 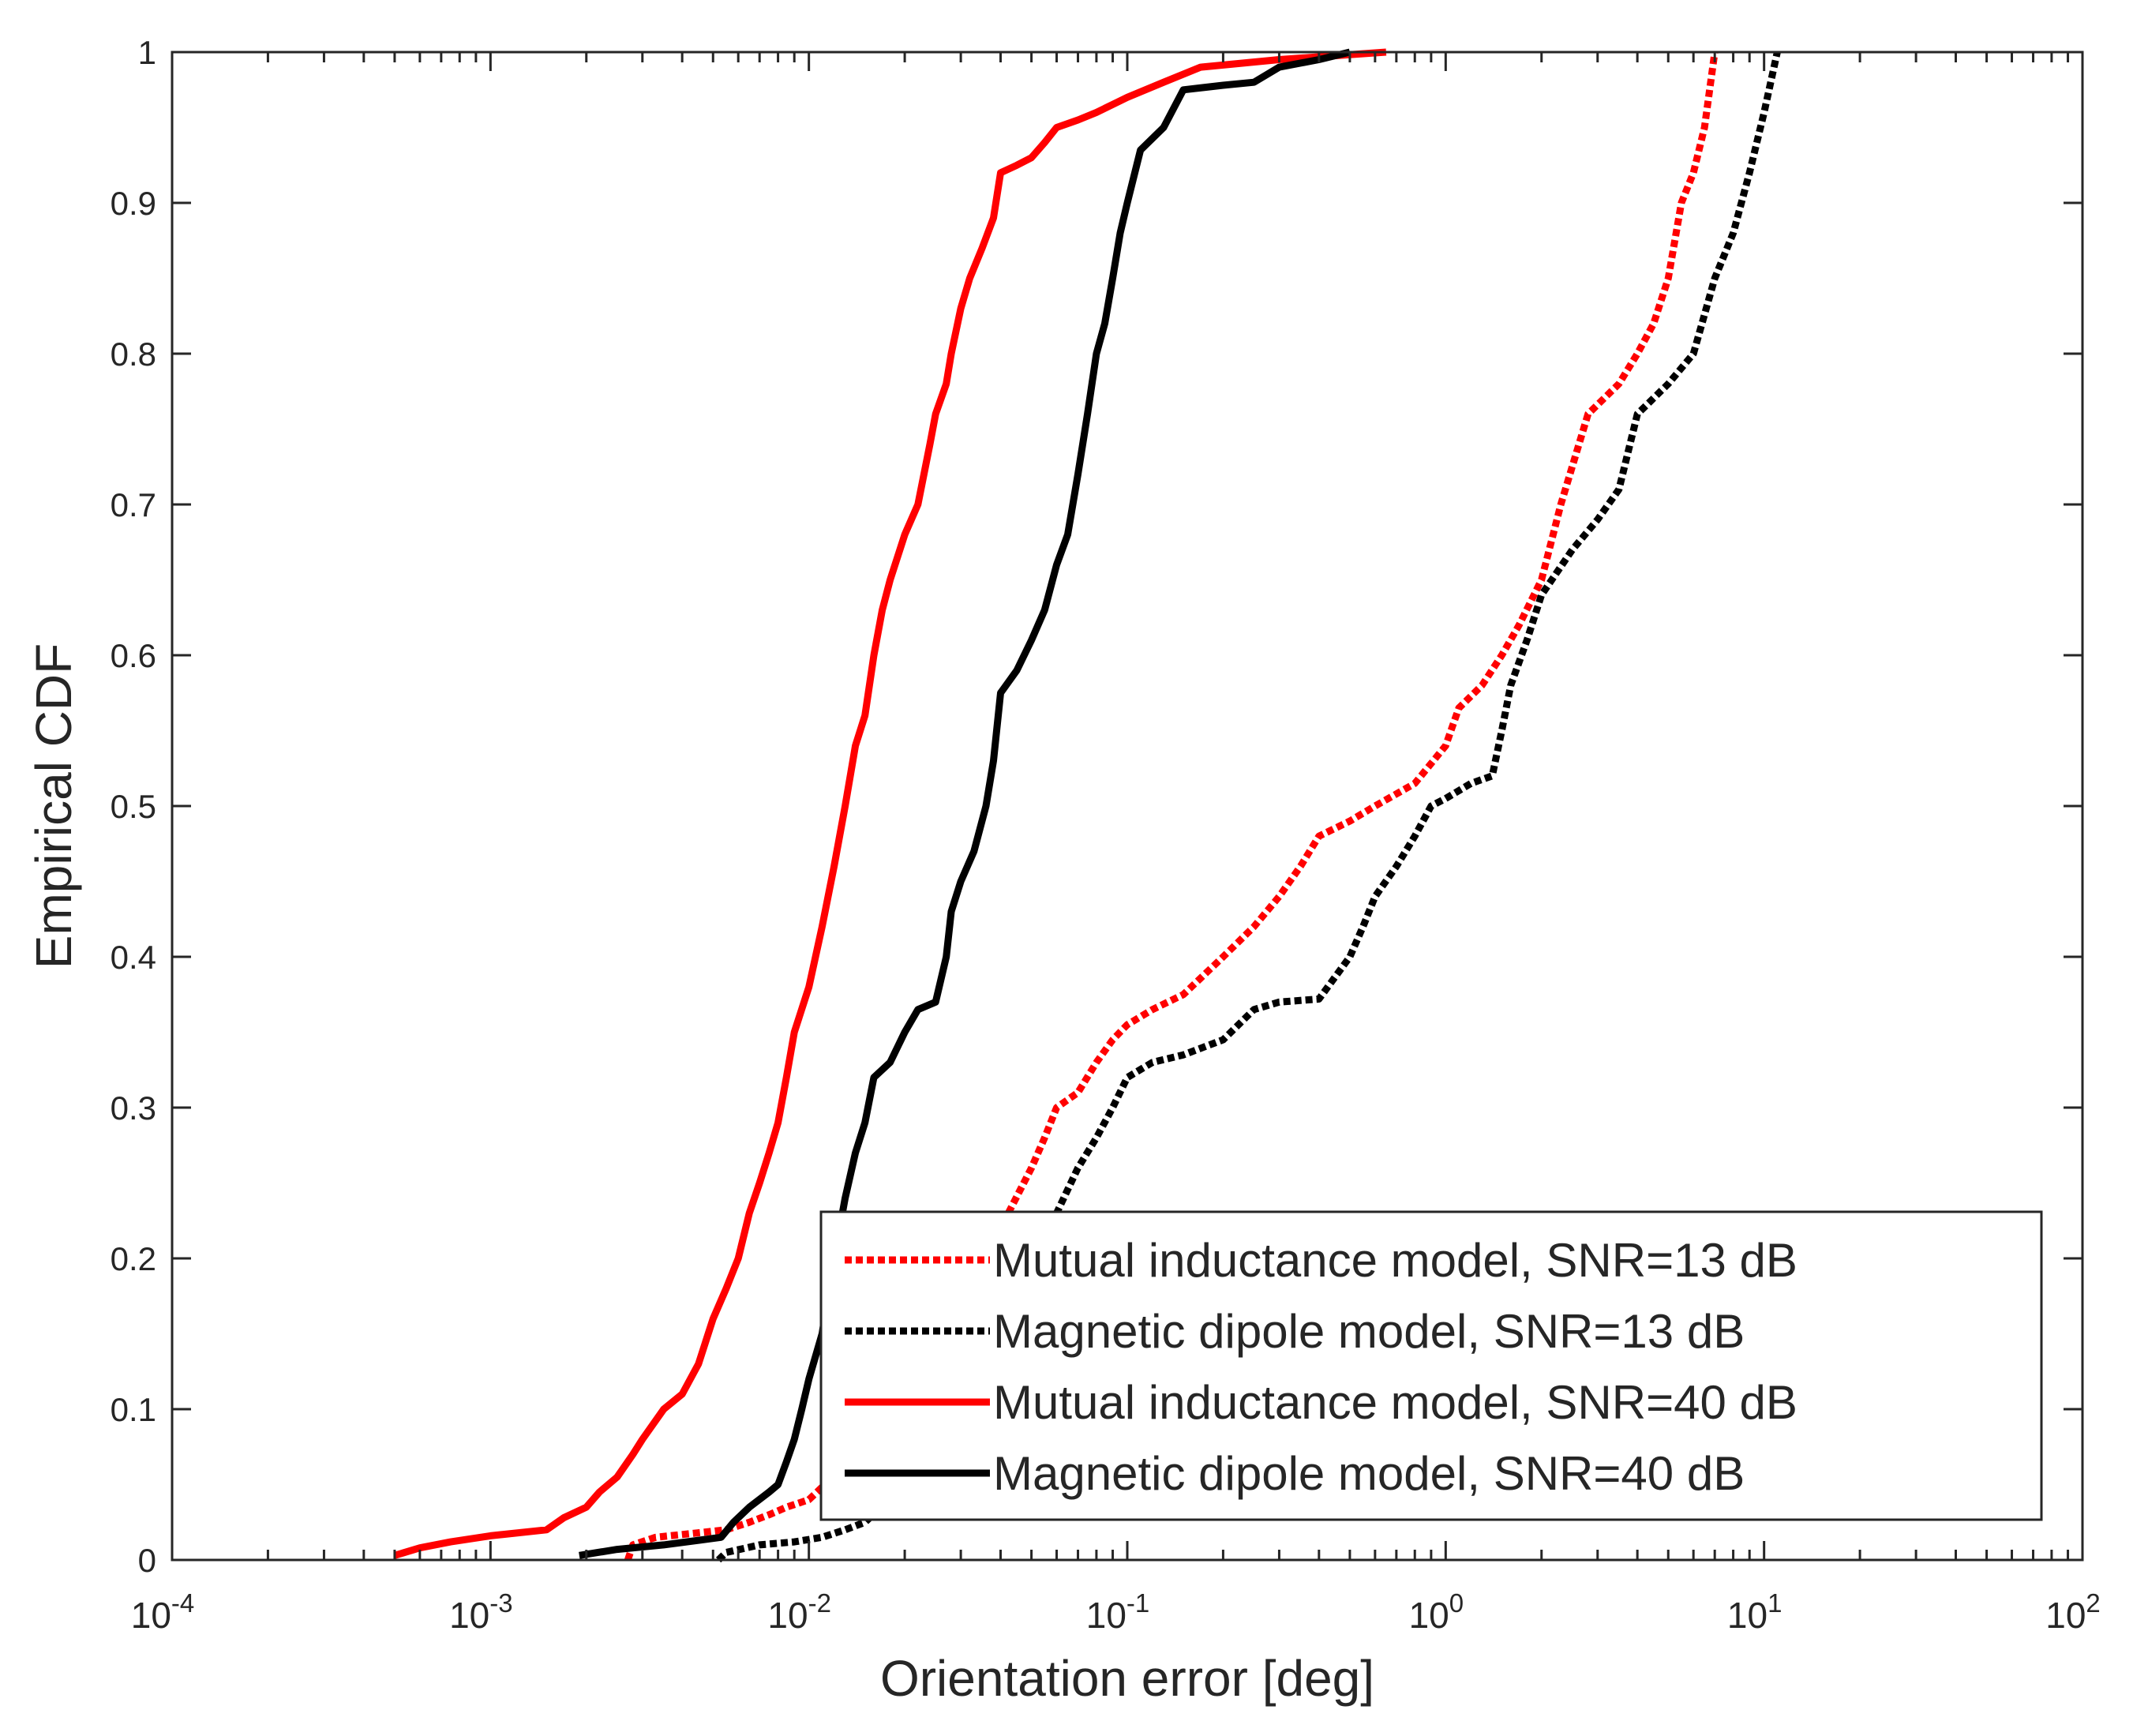 I want to click on legend-label-1: Magnetic dipole model, SNR=13 dB, so click(x=1369, y=1331).